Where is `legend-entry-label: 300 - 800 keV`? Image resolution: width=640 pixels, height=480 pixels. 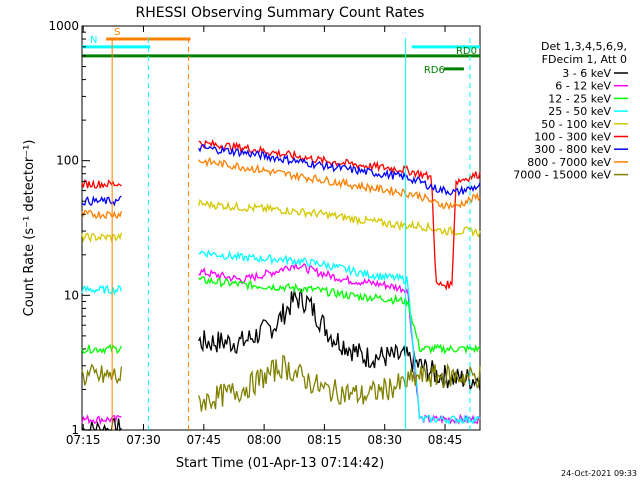 legend-entry-label: 300 - 800 keV is located at coordinates (572, 149).